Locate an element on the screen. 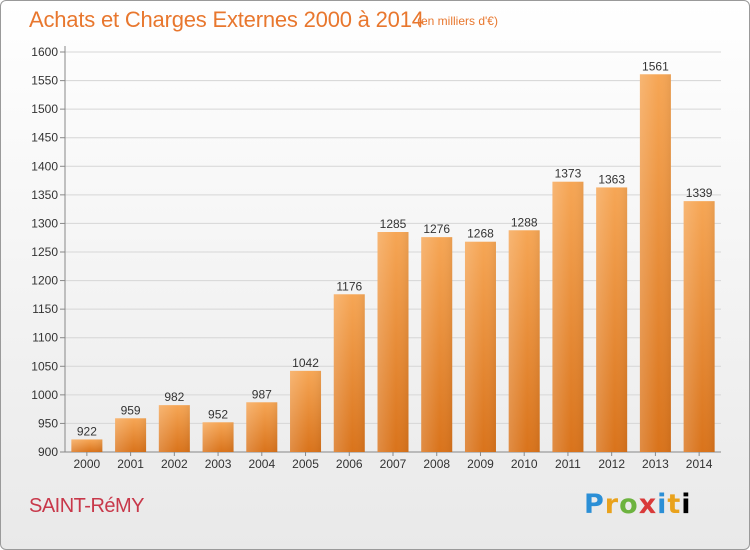 Image resolution: width=750 pixels, height=550 pixels. data-label: 922 is located at coordinates (87, 431).